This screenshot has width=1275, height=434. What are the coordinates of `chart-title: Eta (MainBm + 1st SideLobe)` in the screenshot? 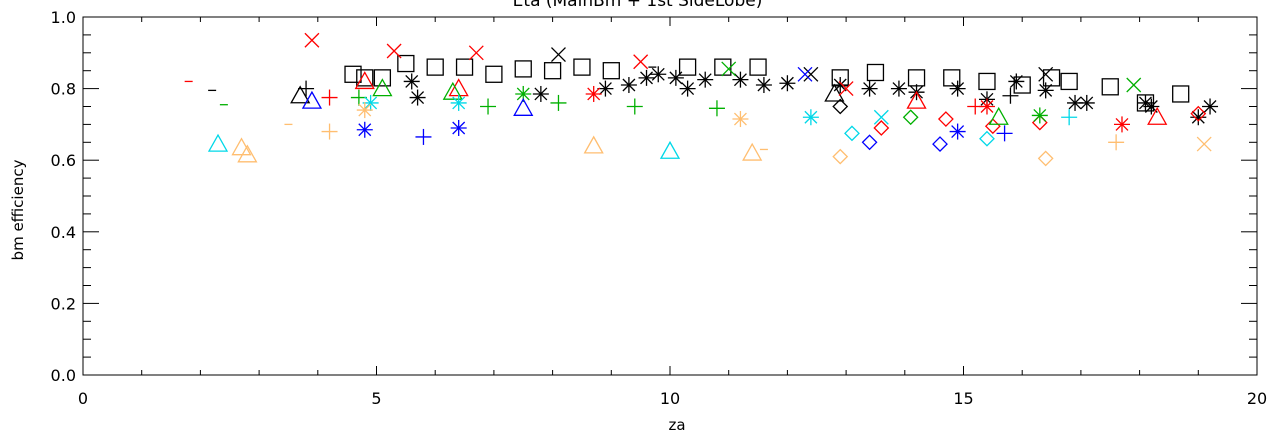 It's located at (637, 5).